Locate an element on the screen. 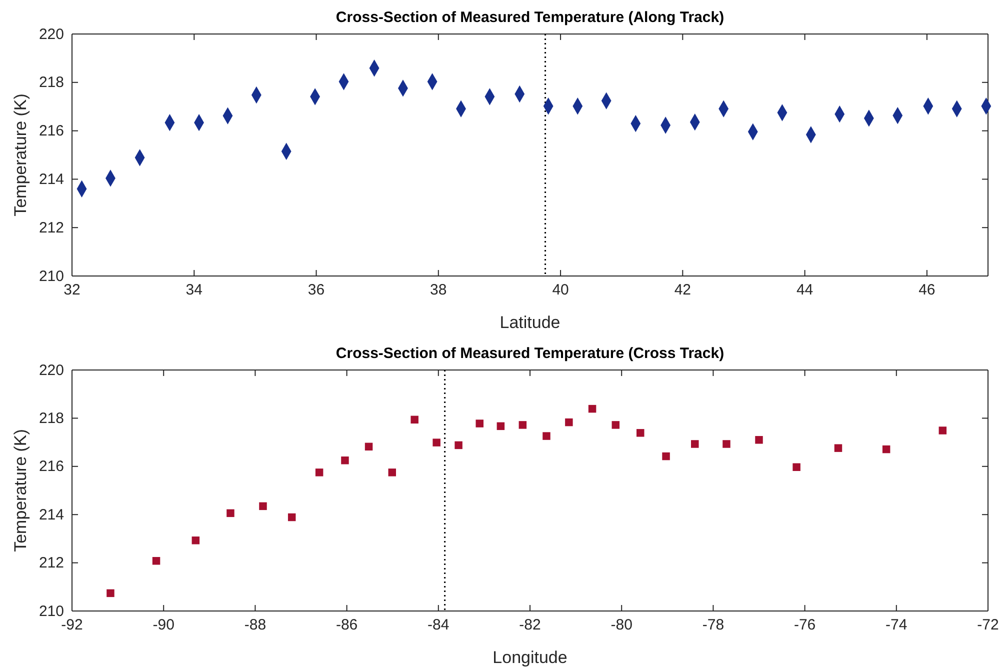  x-tick-label: -78 is located at coordinates (713, 625).